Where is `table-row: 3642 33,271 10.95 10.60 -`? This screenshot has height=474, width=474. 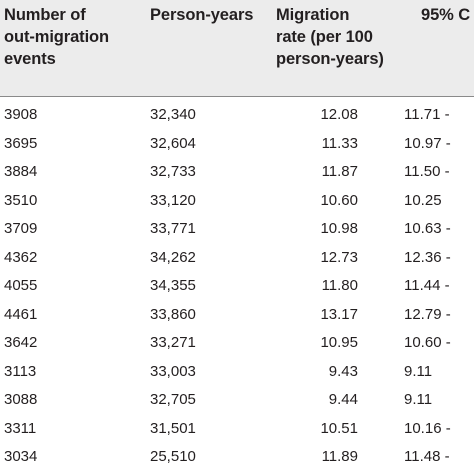
table-row: 3642 33,271 10.95 10.60 - is located at coordinates (237, 343).